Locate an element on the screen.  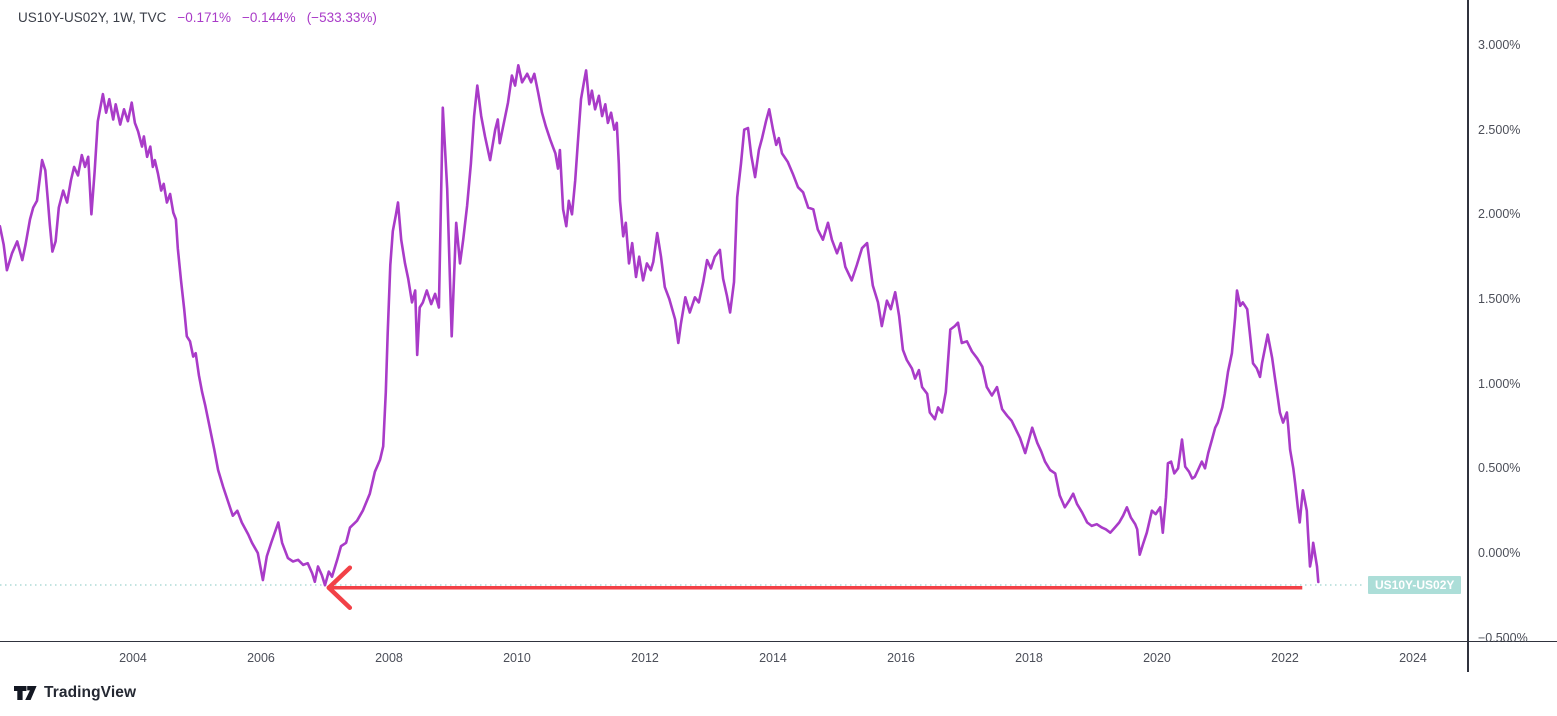
legend-change-absolute: −0.144% is located at coordinates (269, 17).